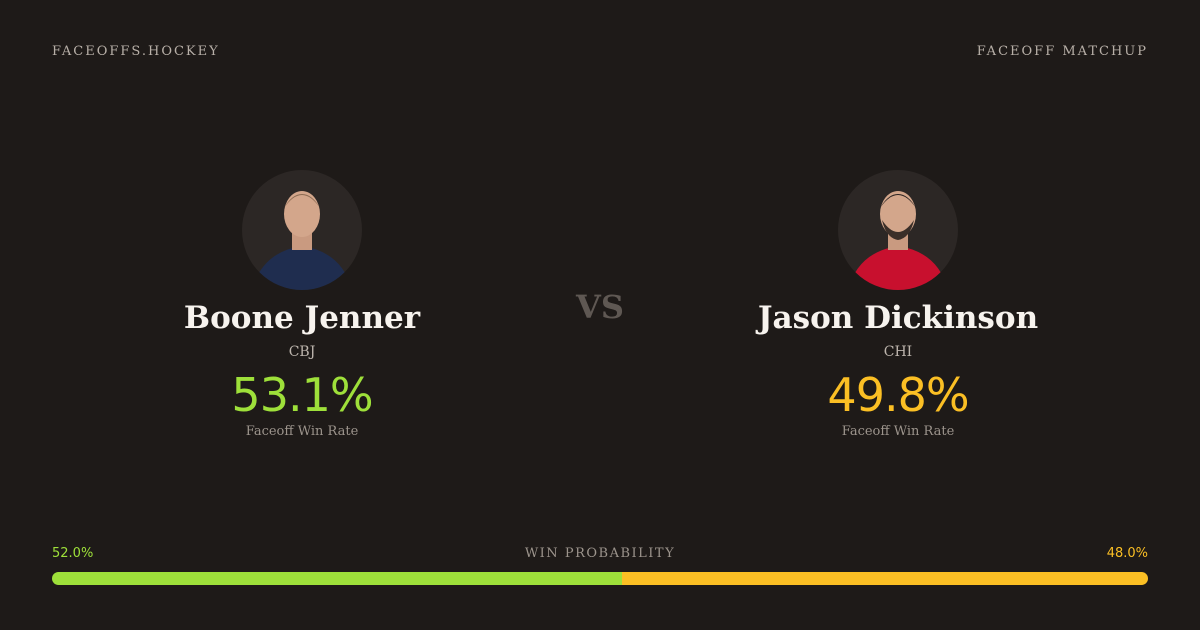 Image resolution: width=1200 pixels, height=630 pixels. What do you see at coordinates (898, 395) in the screenshot?
I see `win-rate: 49.8%` at bounding box center [898, 395].